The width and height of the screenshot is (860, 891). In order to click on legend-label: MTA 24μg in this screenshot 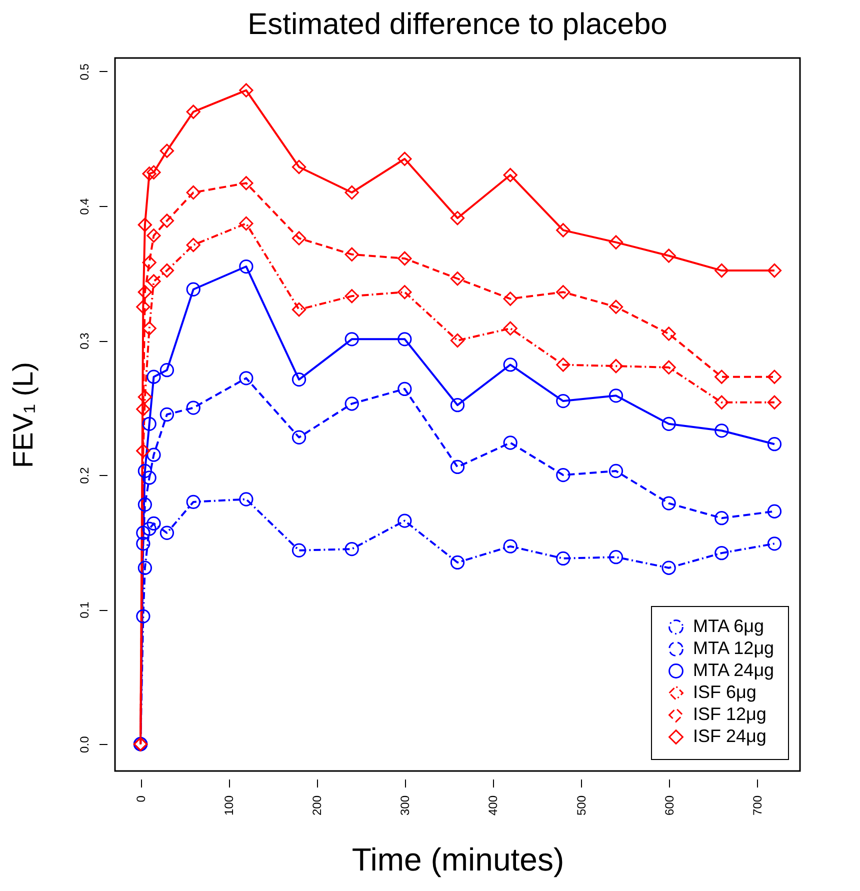, I will do `click(733, 670)`.